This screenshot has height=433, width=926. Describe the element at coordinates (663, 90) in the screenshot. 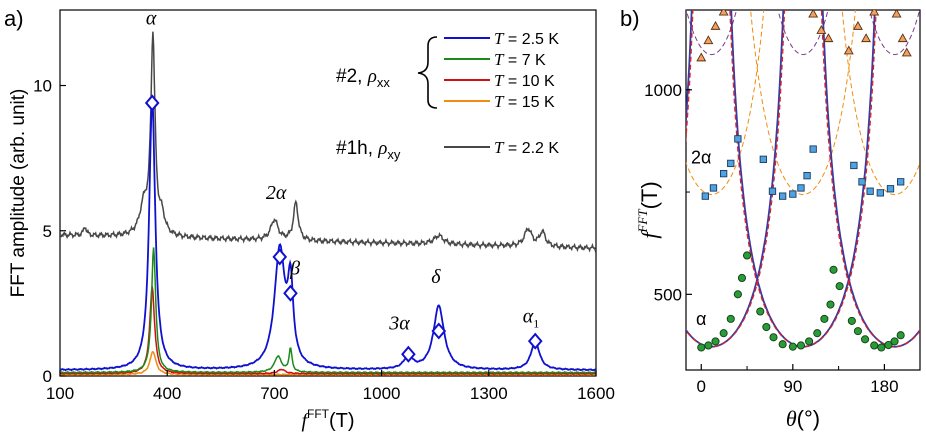

I see `panel-b-ytick-label: 1000` at that location.